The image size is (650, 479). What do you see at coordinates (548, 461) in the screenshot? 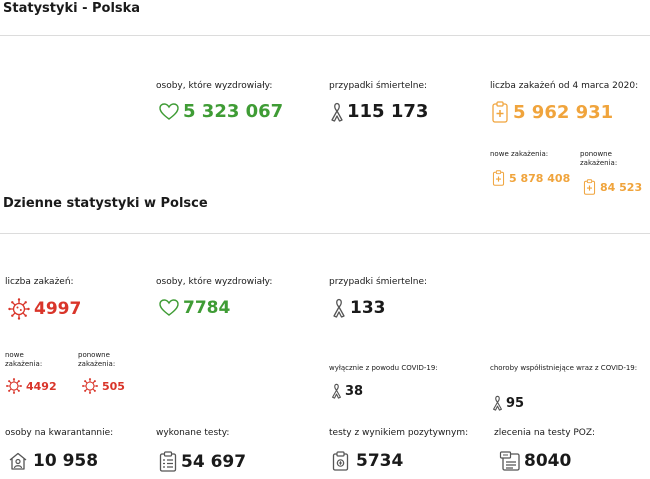
I see `poz-referrals-value: 8040` at bounding box center [548, 461].